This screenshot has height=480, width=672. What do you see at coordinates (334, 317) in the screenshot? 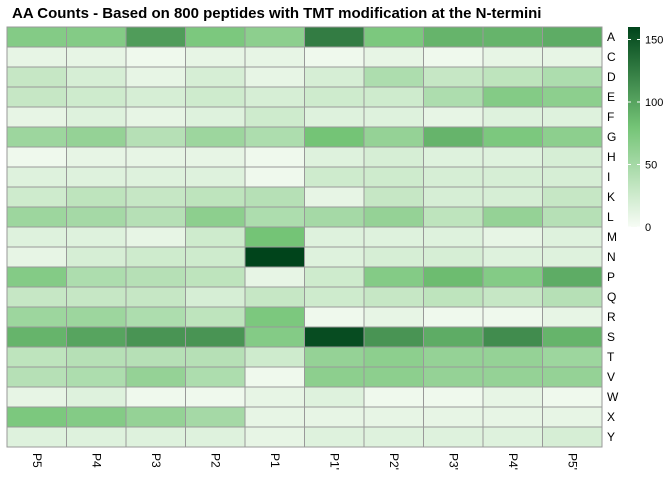
I see `heatmap-cell-R-P1p` at bounding box center [334, 317].